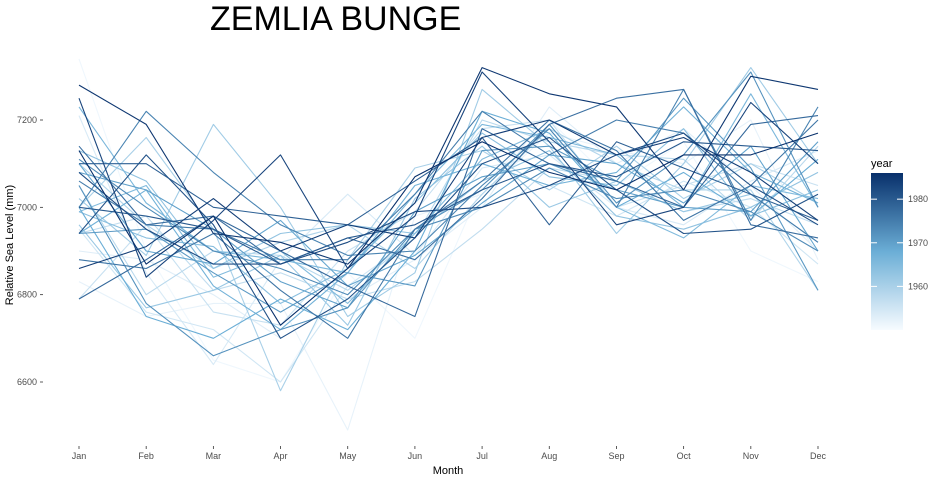 The height and width of the screenshot is (480, 940). What do you see at coordinates (30, 251) in the screenshot?
I see `y-axis: 6600 6800 7000 7200` at bounding box center [30, 251].